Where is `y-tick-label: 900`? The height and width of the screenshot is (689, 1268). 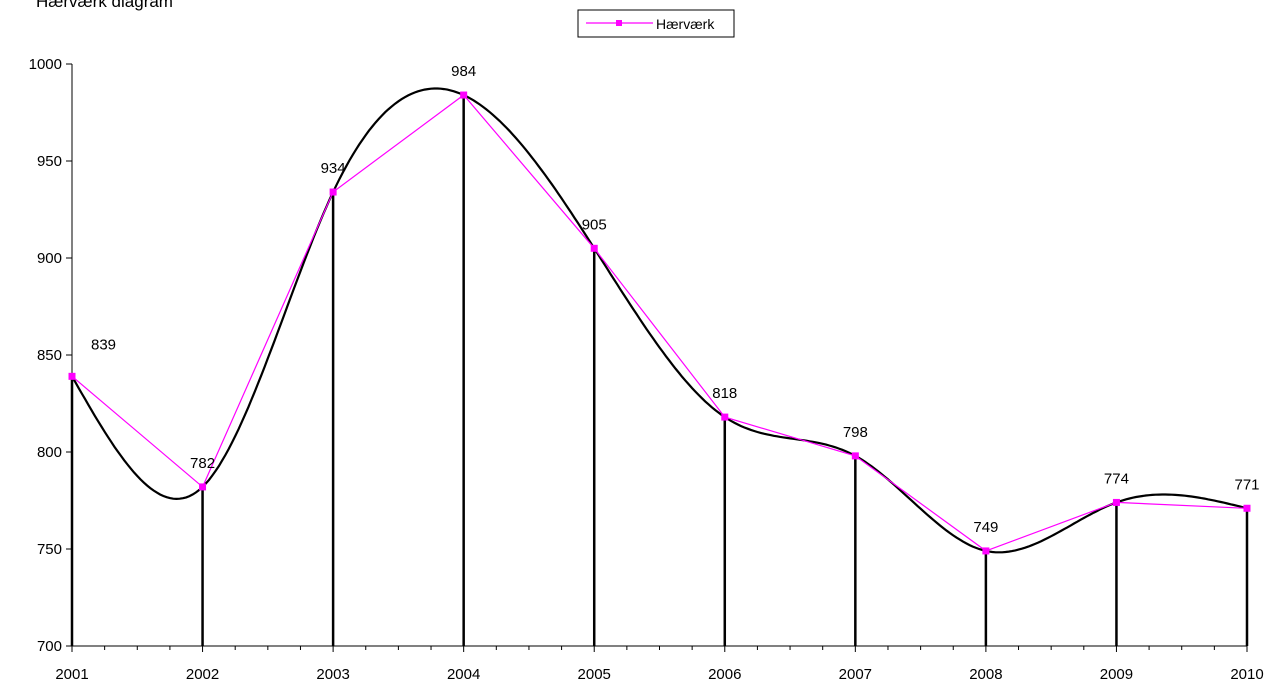 y-tick-label: 900 is located at coordinates (49, 258).